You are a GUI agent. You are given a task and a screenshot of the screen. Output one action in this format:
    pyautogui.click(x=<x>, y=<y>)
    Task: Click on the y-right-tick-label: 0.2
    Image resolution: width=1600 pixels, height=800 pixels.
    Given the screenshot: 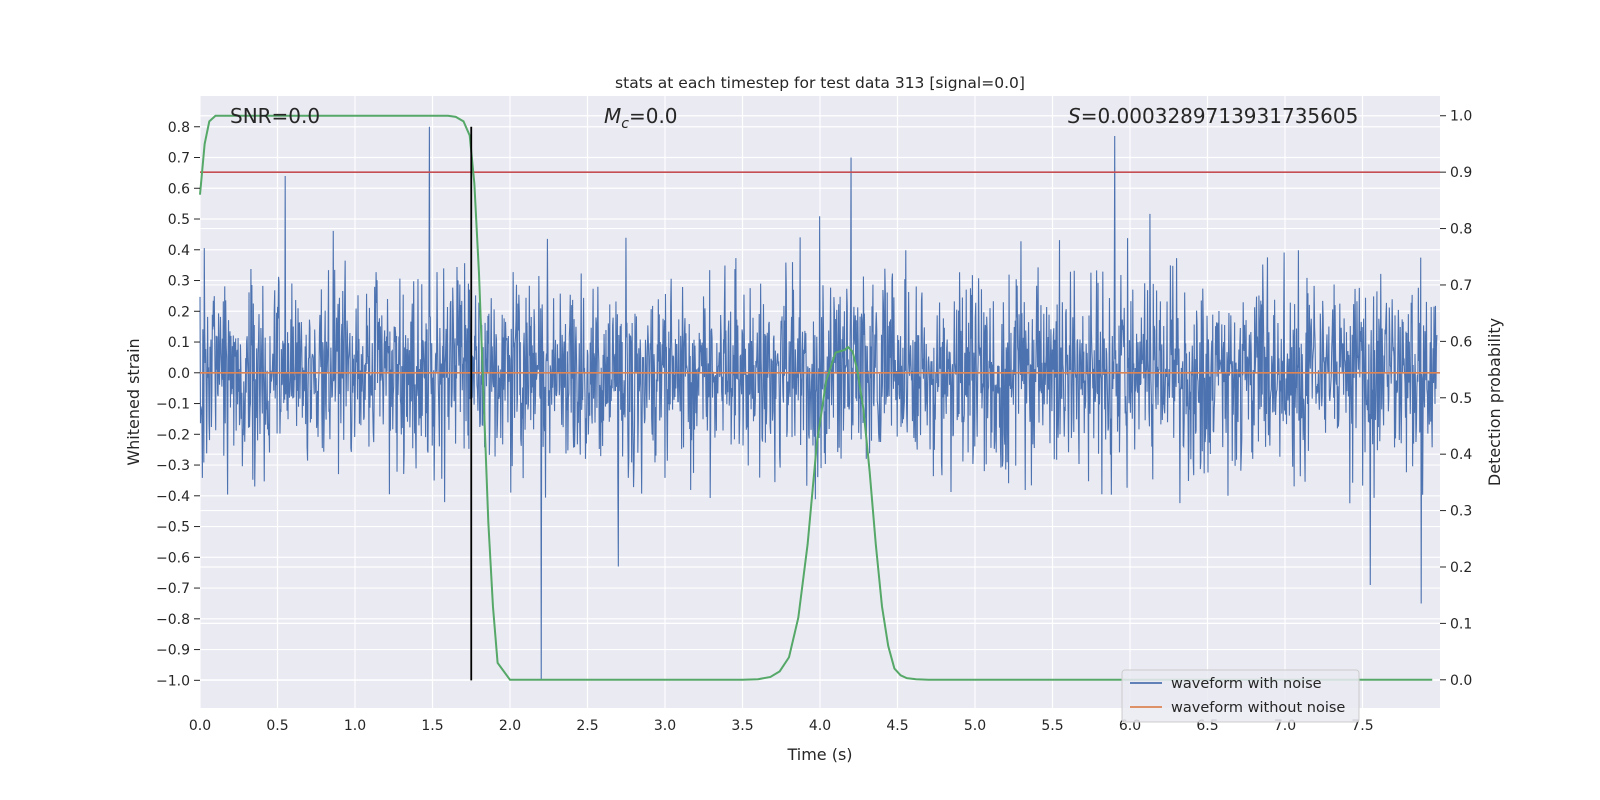 What is the action you would take?
    pyautogui.click(x=1461, y=568)
    